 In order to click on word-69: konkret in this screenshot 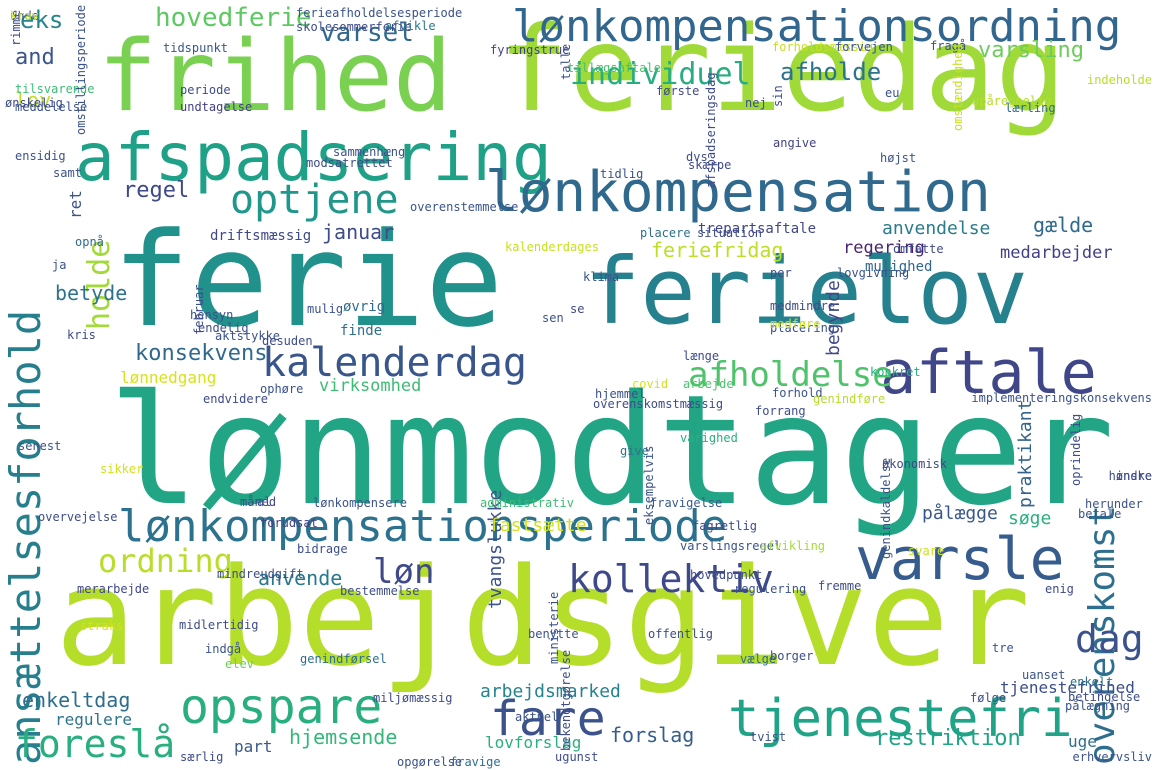, I will do `click(895, 372)`.